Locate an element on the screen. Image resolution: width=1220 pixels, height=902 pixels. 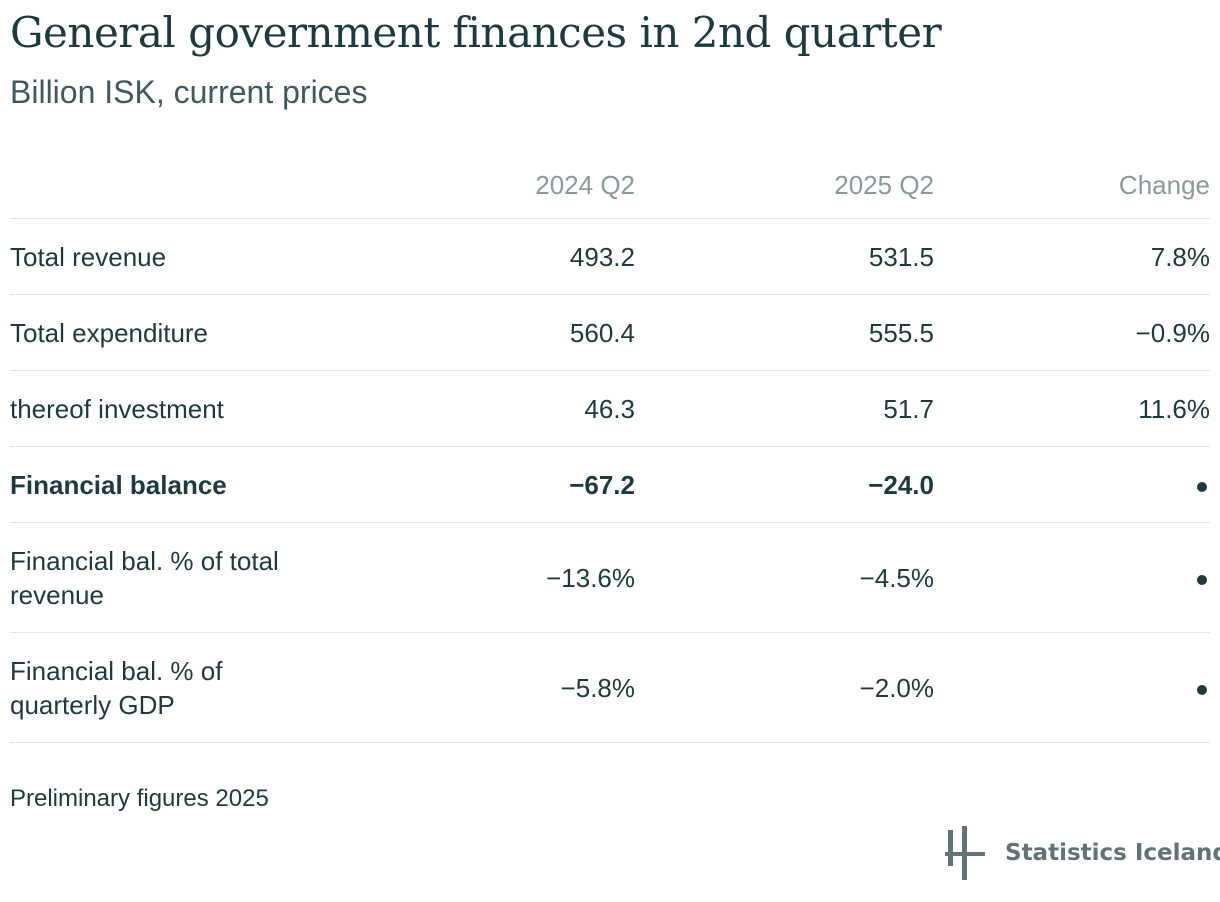
value-2024-q2: −5.8% is located at coordinates (597, 687).